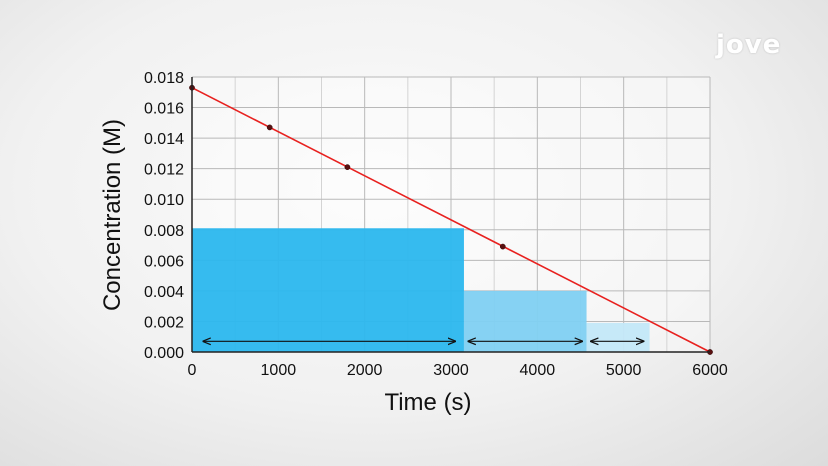 Image resolution: width=828 pixels, height=466 pixels. What do you see at coordinates (451, 370) in the screenshot?
I see `x-tick-label: 3000` at bounding box center [451, 370].